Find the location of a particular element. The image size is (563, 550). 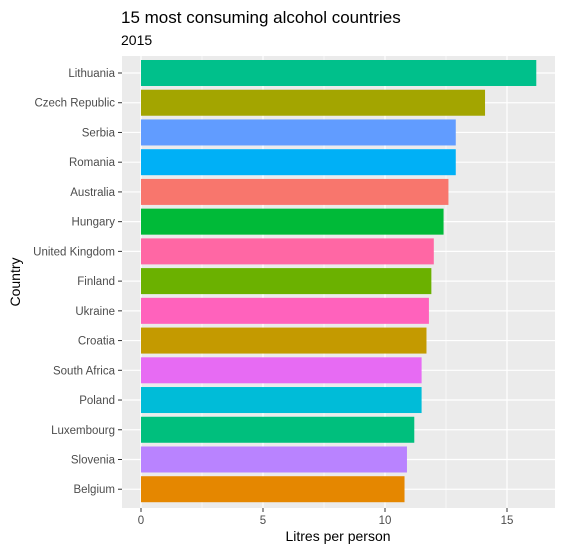

y-tick-label: Serbia is located at coordinates (99, 133).